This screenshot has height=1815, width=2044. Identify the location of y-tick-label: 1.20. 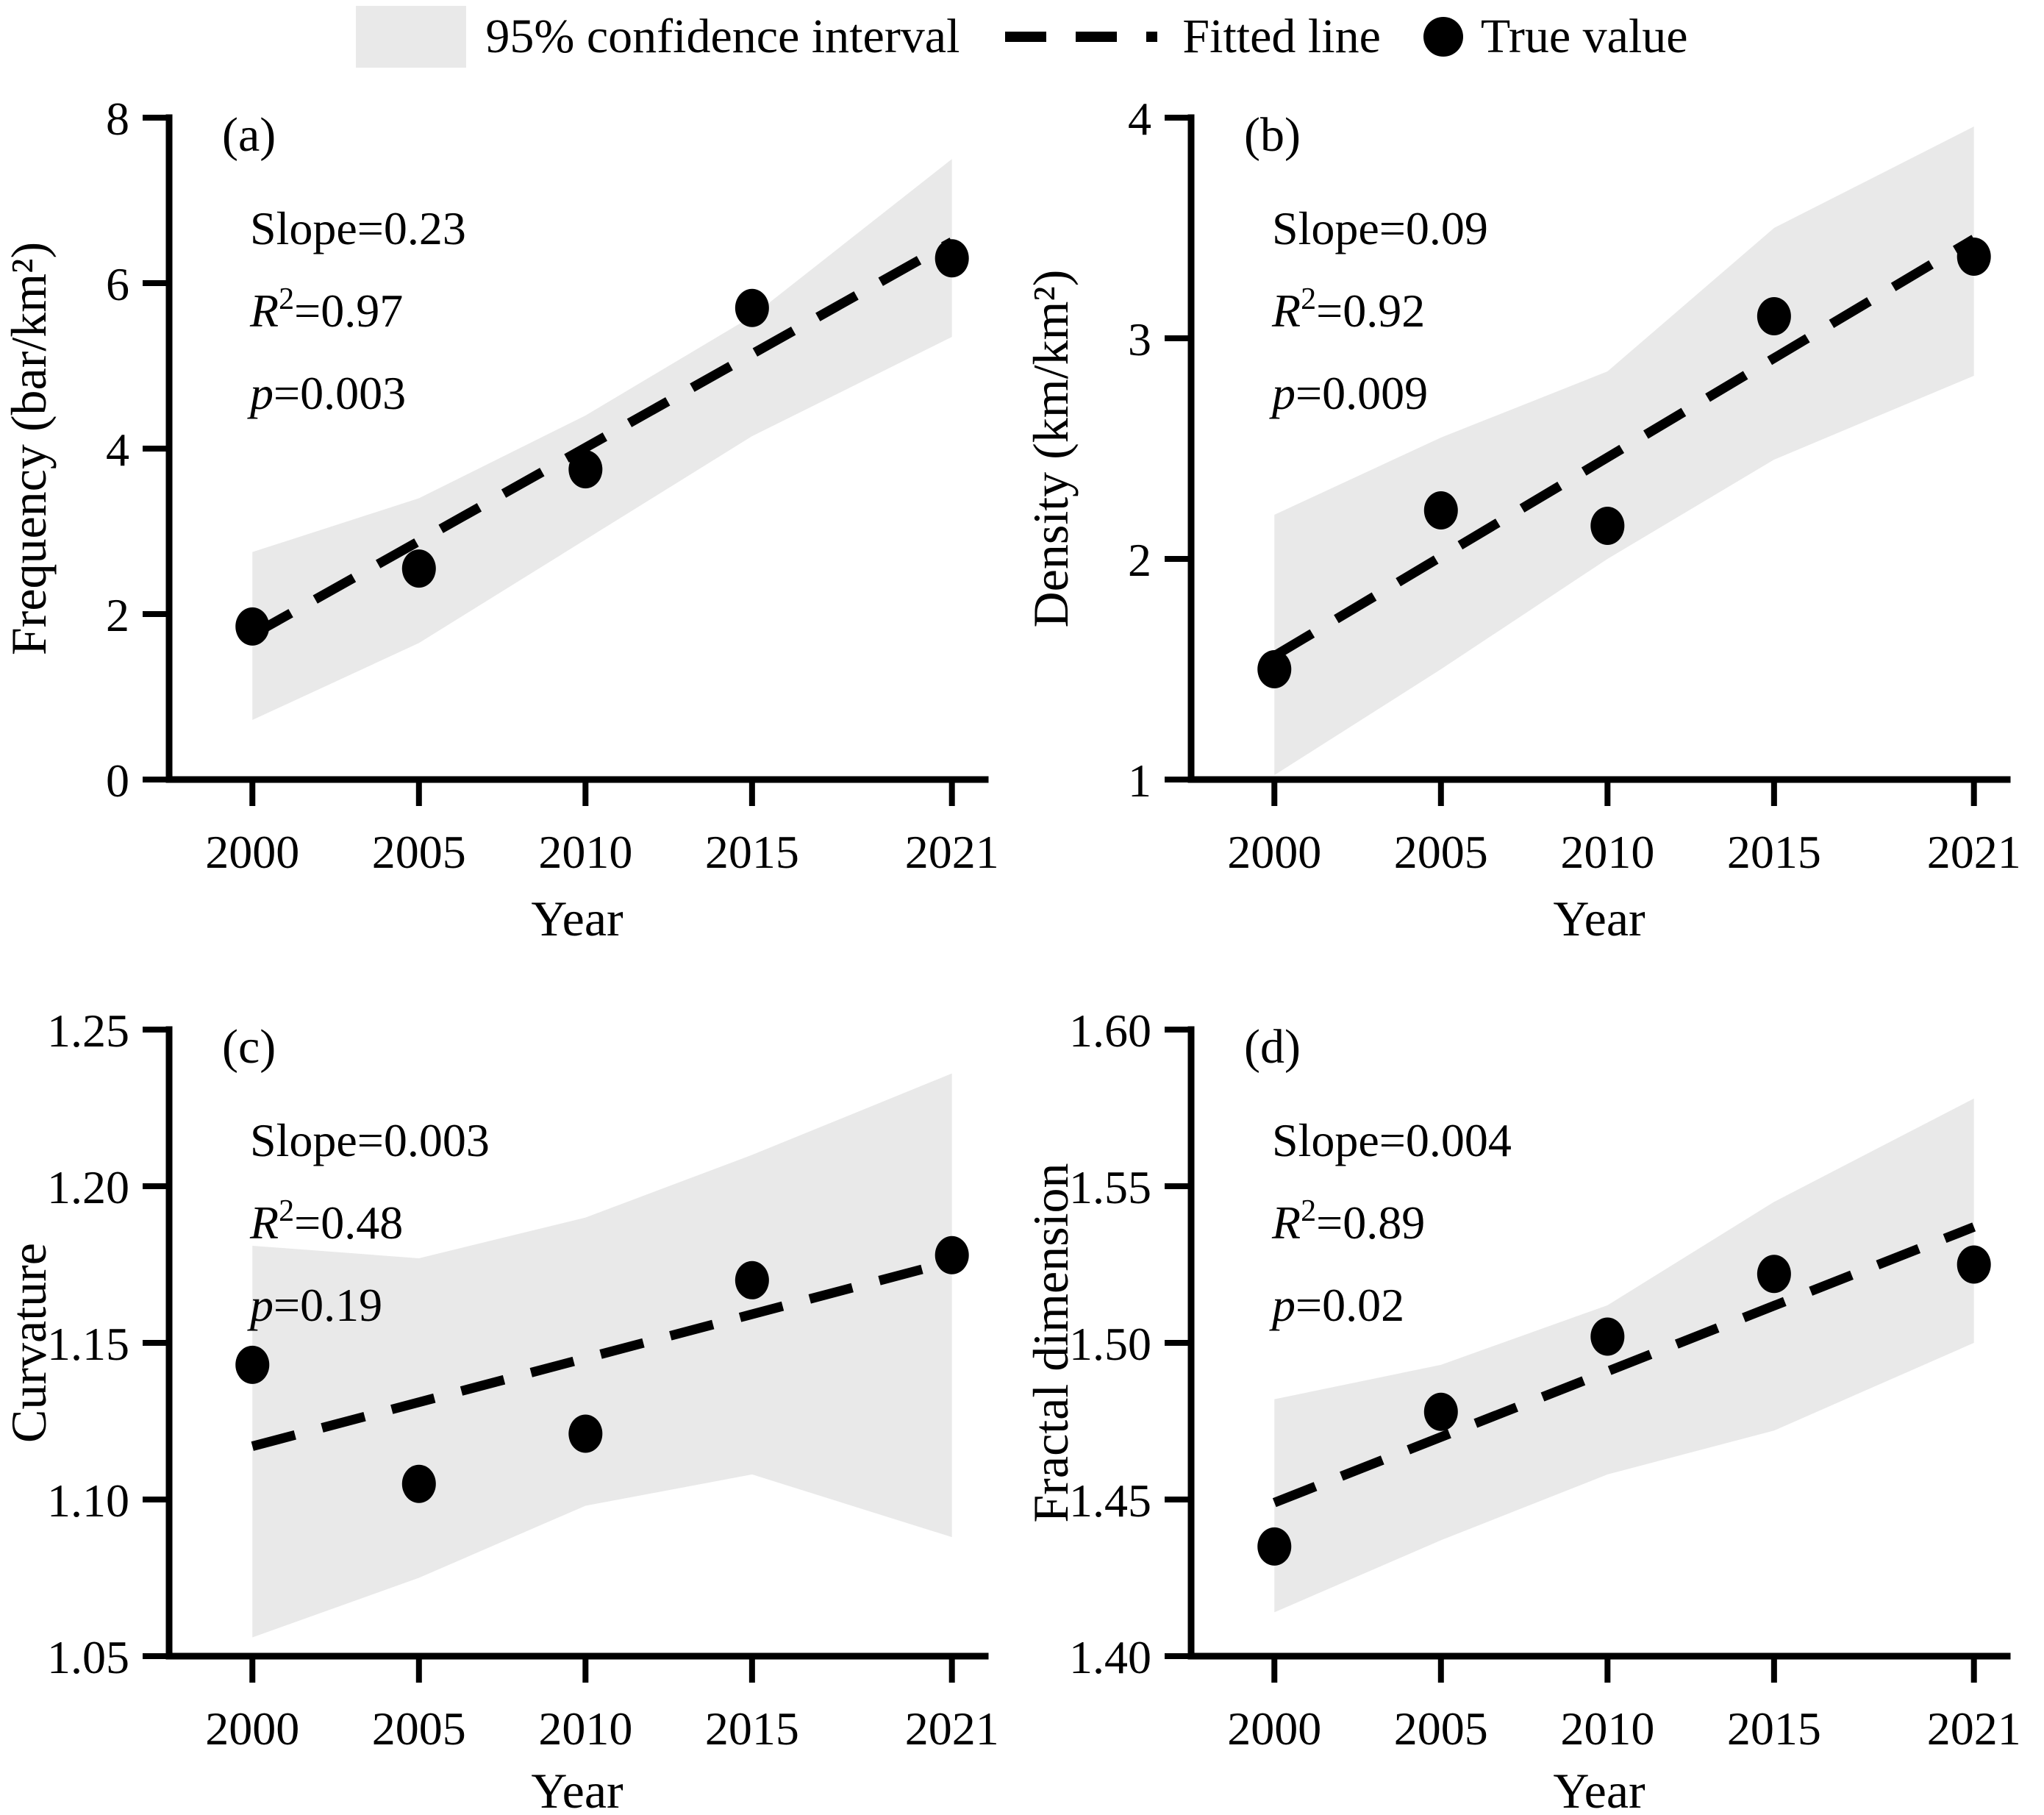
(88, 1187).